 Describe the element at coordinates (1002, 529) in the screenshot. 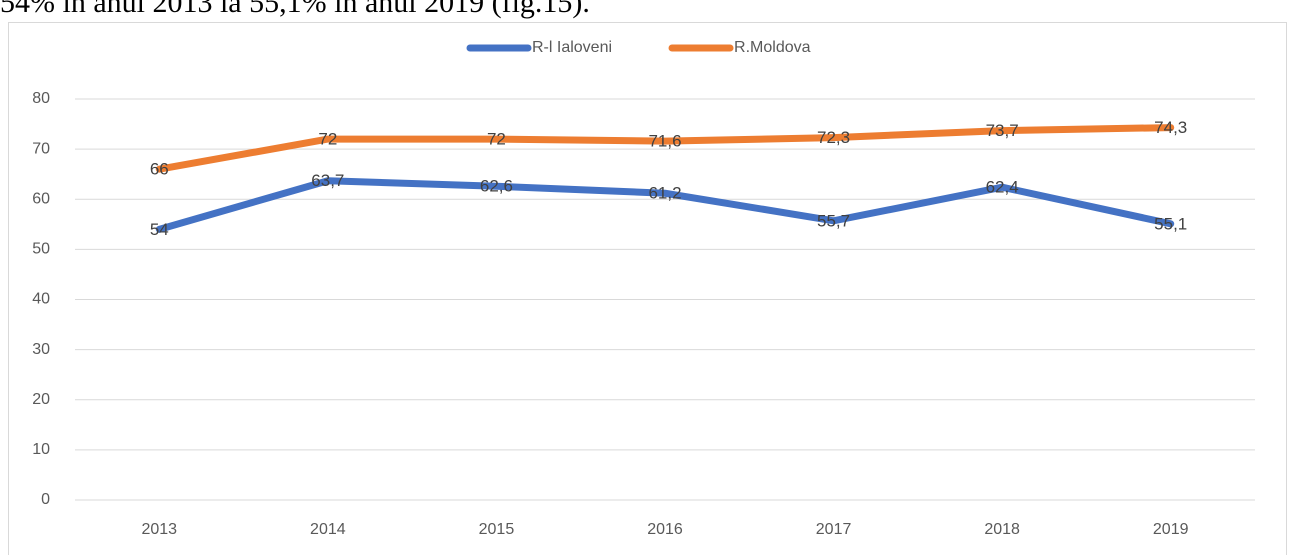

I see `x-tick-label: 2018` at that location.